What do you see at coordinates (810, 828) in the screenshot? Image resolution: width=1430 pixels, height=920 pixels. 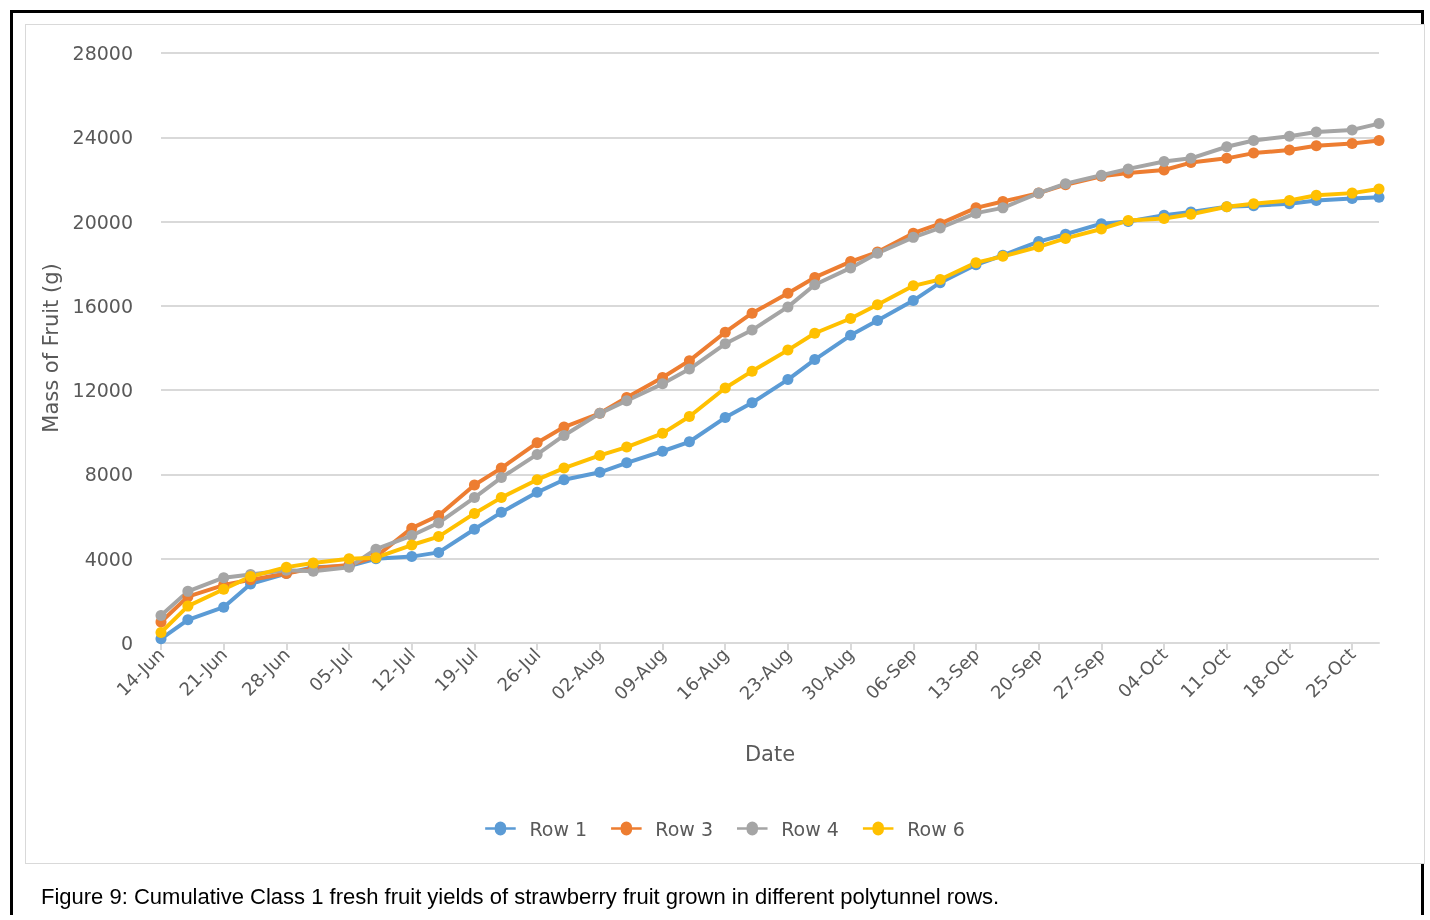 I see `legend-label: Row 4` at bounding box center [810, 828].